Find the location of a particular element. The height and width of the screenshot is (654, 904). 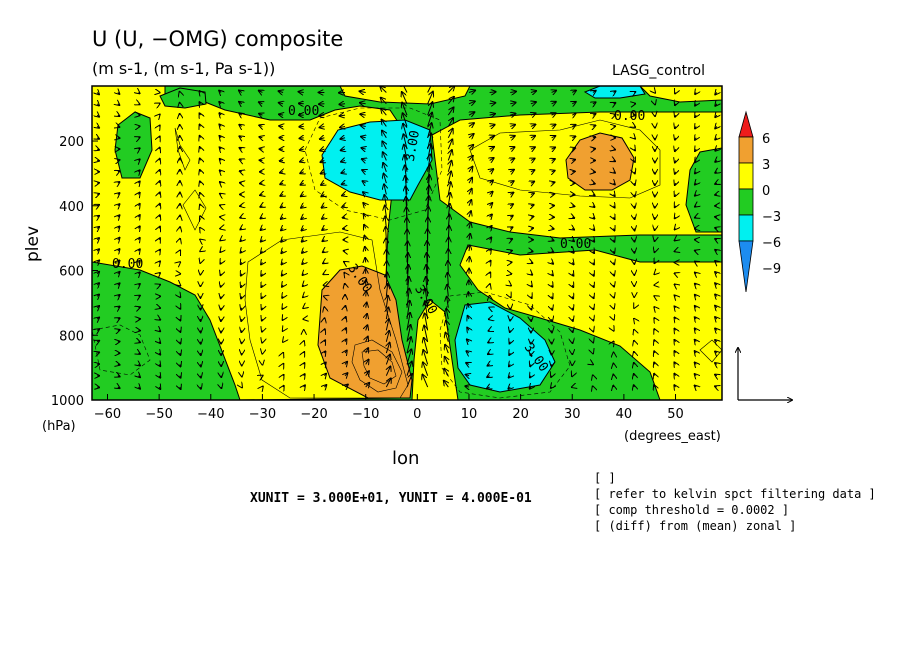

experiment-label: LASG_control is located at coordinates (658, 71).